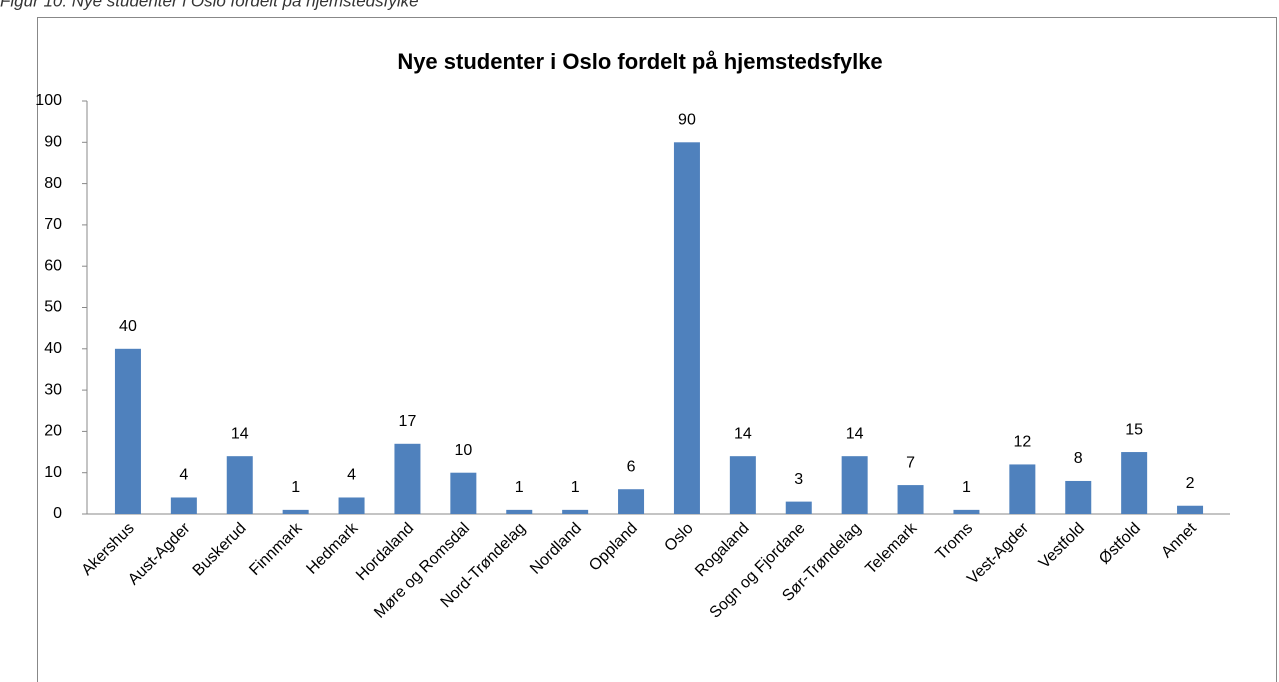 This screenshot has height=682, width=1279. What do you see at coordinates (1062, 546) in the screenshot?
I see `x-tick-label: Vestfold` at bounding box center [1062, 546].